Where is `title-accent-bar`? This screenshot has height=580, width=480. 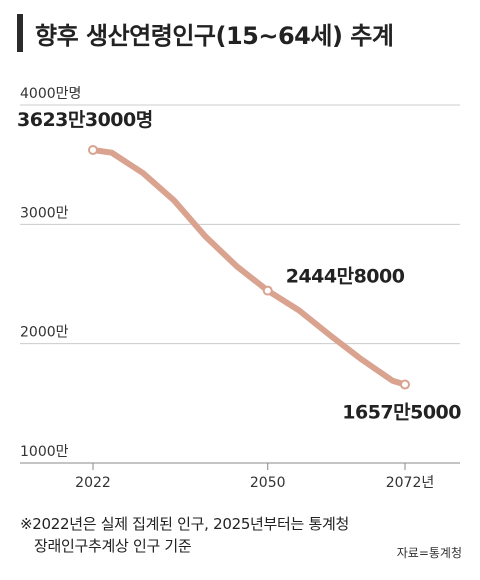 title-accent-bar is located at coordinates (20, 33).